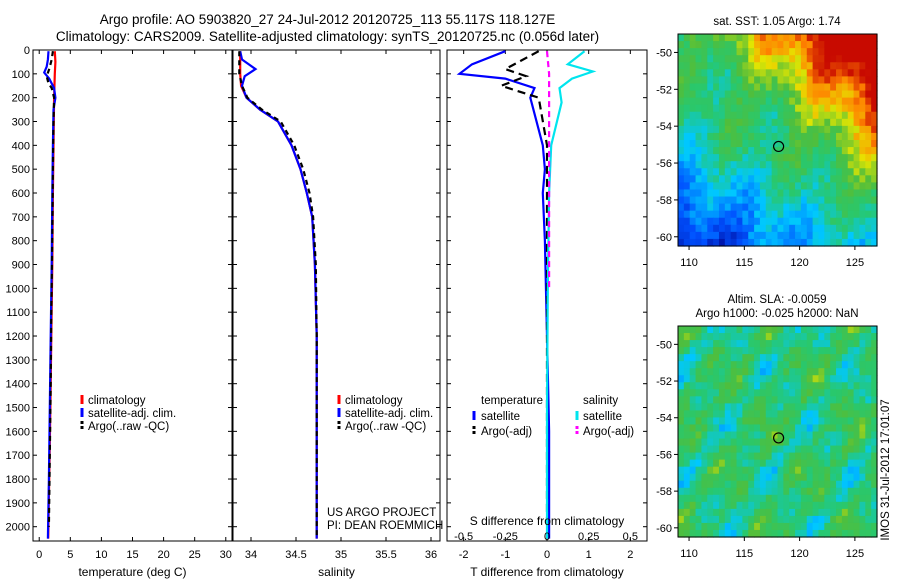 The width and height of the screenshot is (900, 580). Describe the element at coordinates (608, 432) in the screenshot. I see `legend-label: Argo(-adj)` at that location.